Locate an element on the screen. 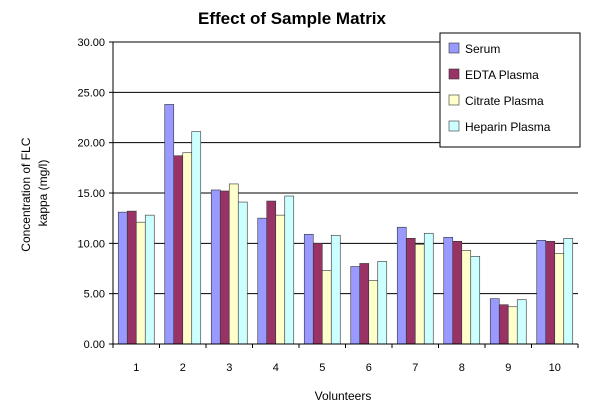  y-tick-label: 10.00 is located at coordinates (91, 244).